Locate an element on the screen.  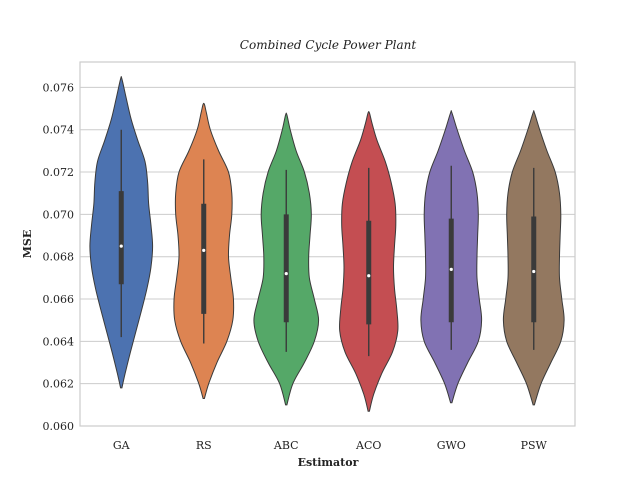
y-tick-label: 0.060 is located at coordinates (59, 426).